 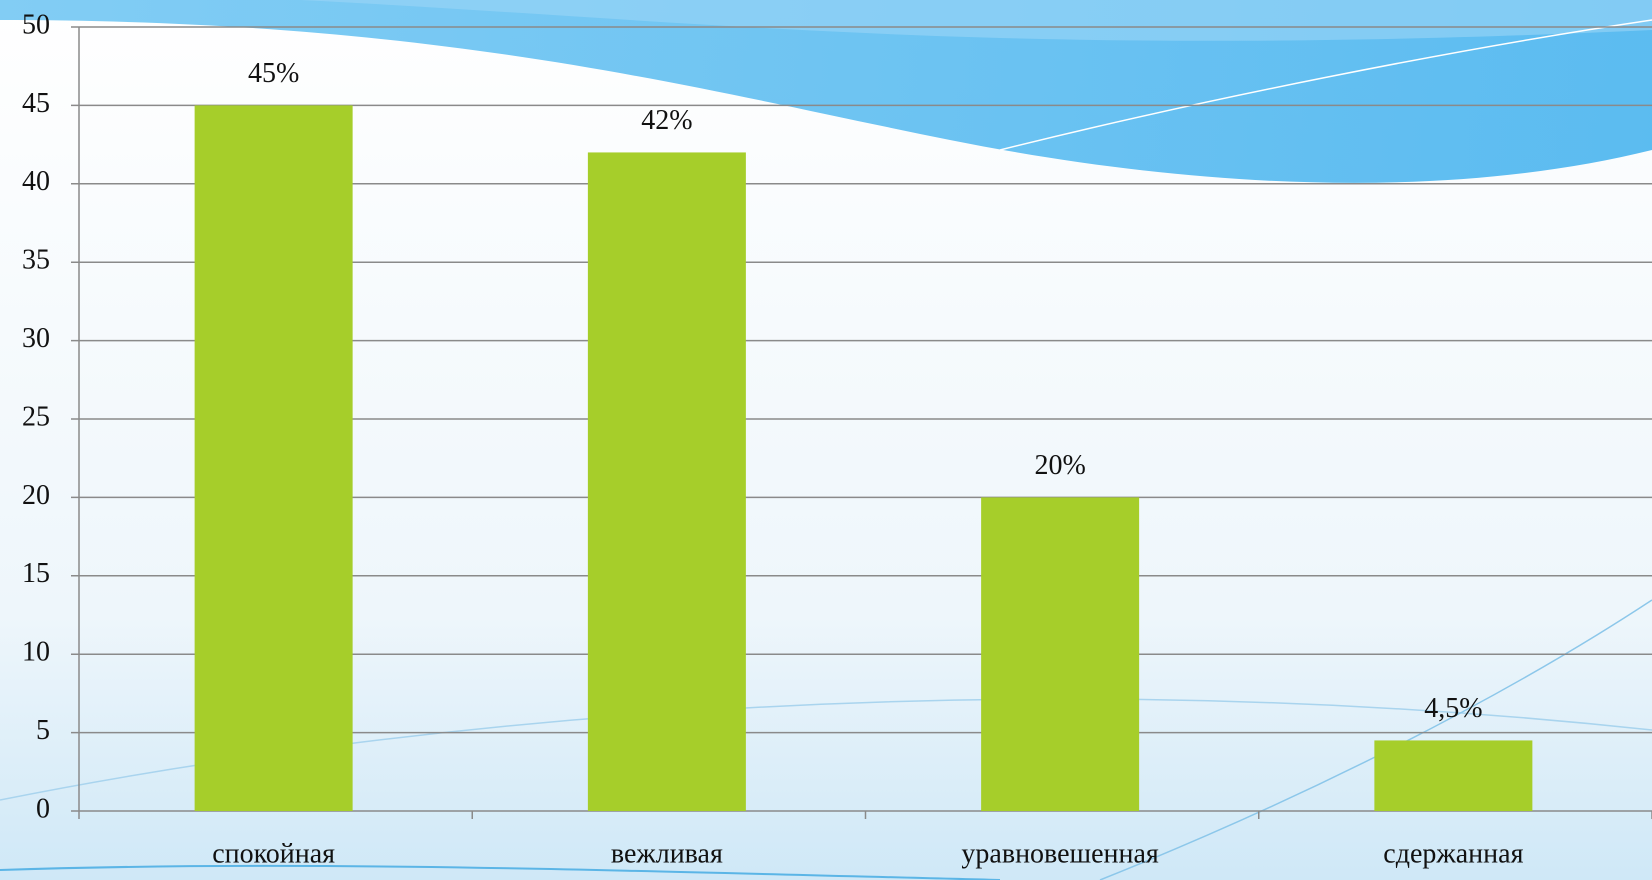 What do you see at coordinates (1059, 465) in the screenshot?
I see `data-label: 20%` at bounding box center [1059, 465].